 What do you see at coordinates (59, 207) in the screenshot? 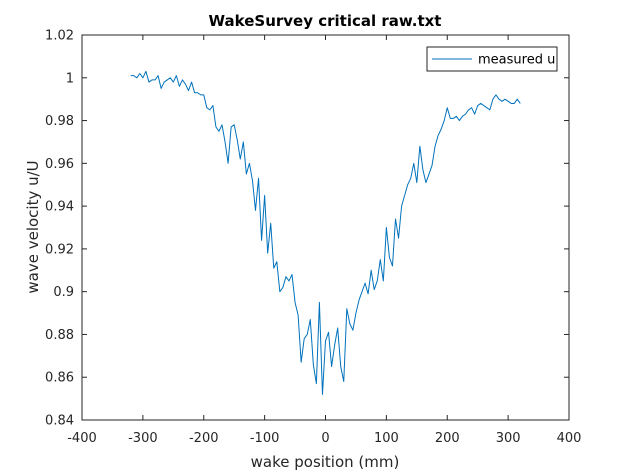
I see `y-tick-label: 0.94` at bounding box center [59, 207].